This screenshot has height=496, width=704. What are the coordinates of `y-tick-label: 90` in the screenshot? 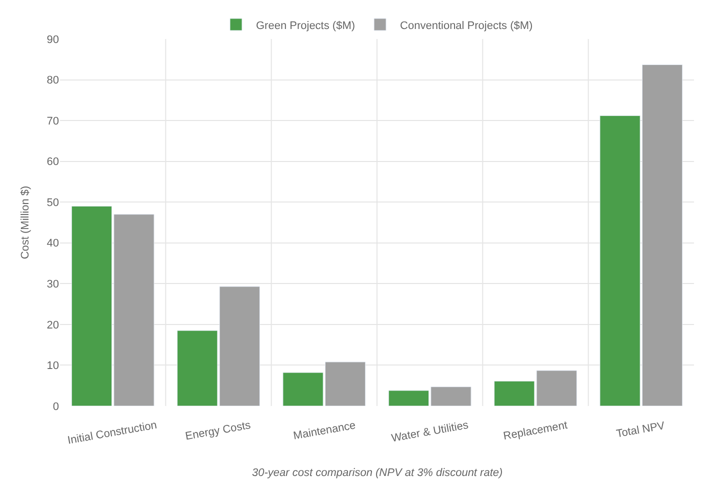 It's located at (52, 40).